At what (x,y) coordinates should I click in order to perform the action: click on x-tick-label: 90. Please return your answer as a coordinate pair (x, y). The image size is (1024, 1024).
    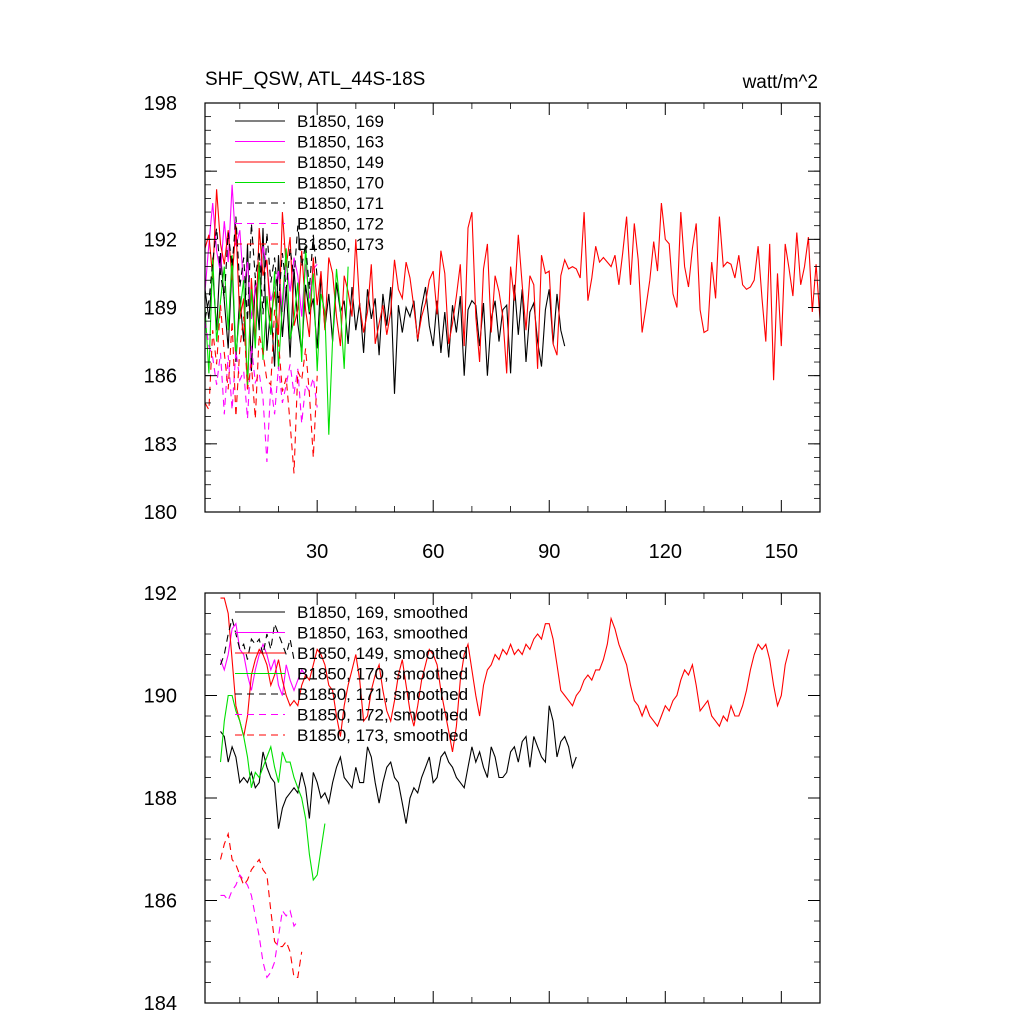
    Looking at the image, I should click on (549, 552).